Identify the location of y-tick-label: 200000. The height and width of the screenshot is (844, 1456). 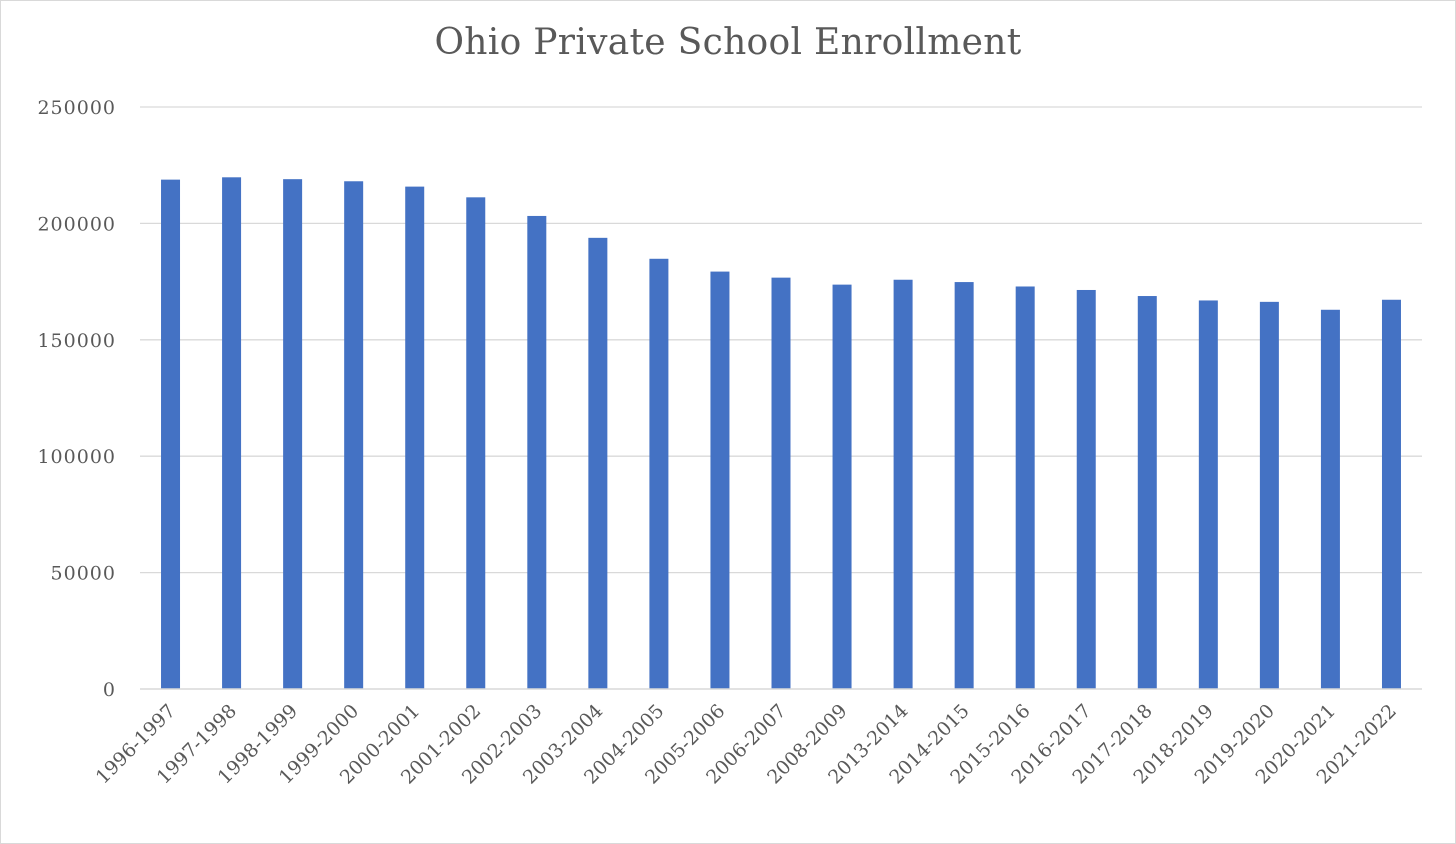
(76, 224).